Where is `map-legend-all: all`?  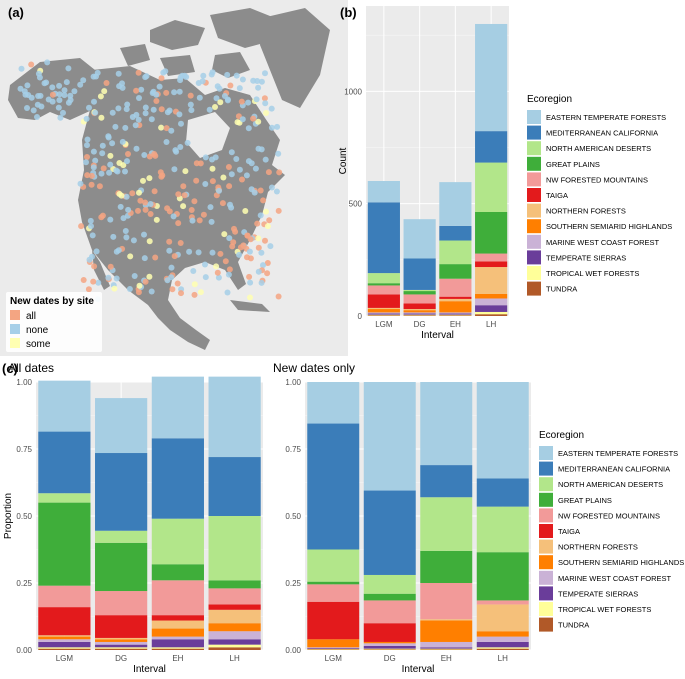
map-legend-all: all is located at coordinates (31, 316).